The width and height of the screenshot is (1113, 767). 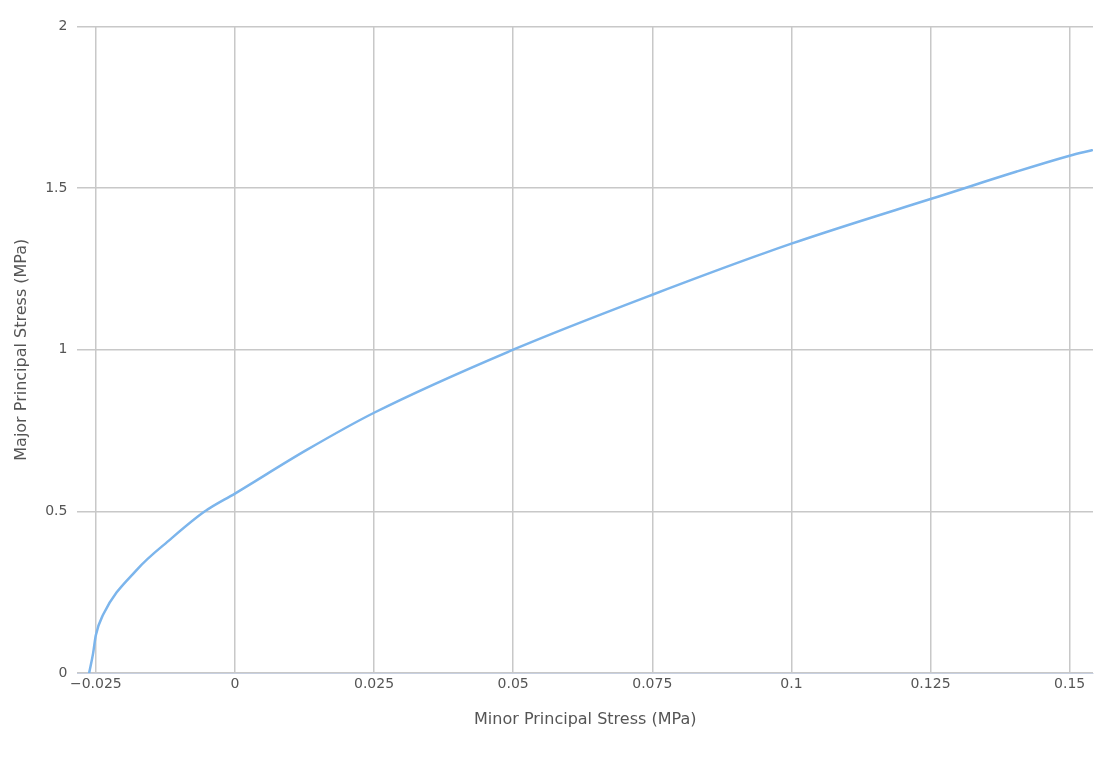 I want to click on y-tick-label: 2, so click(x=63, y=25).